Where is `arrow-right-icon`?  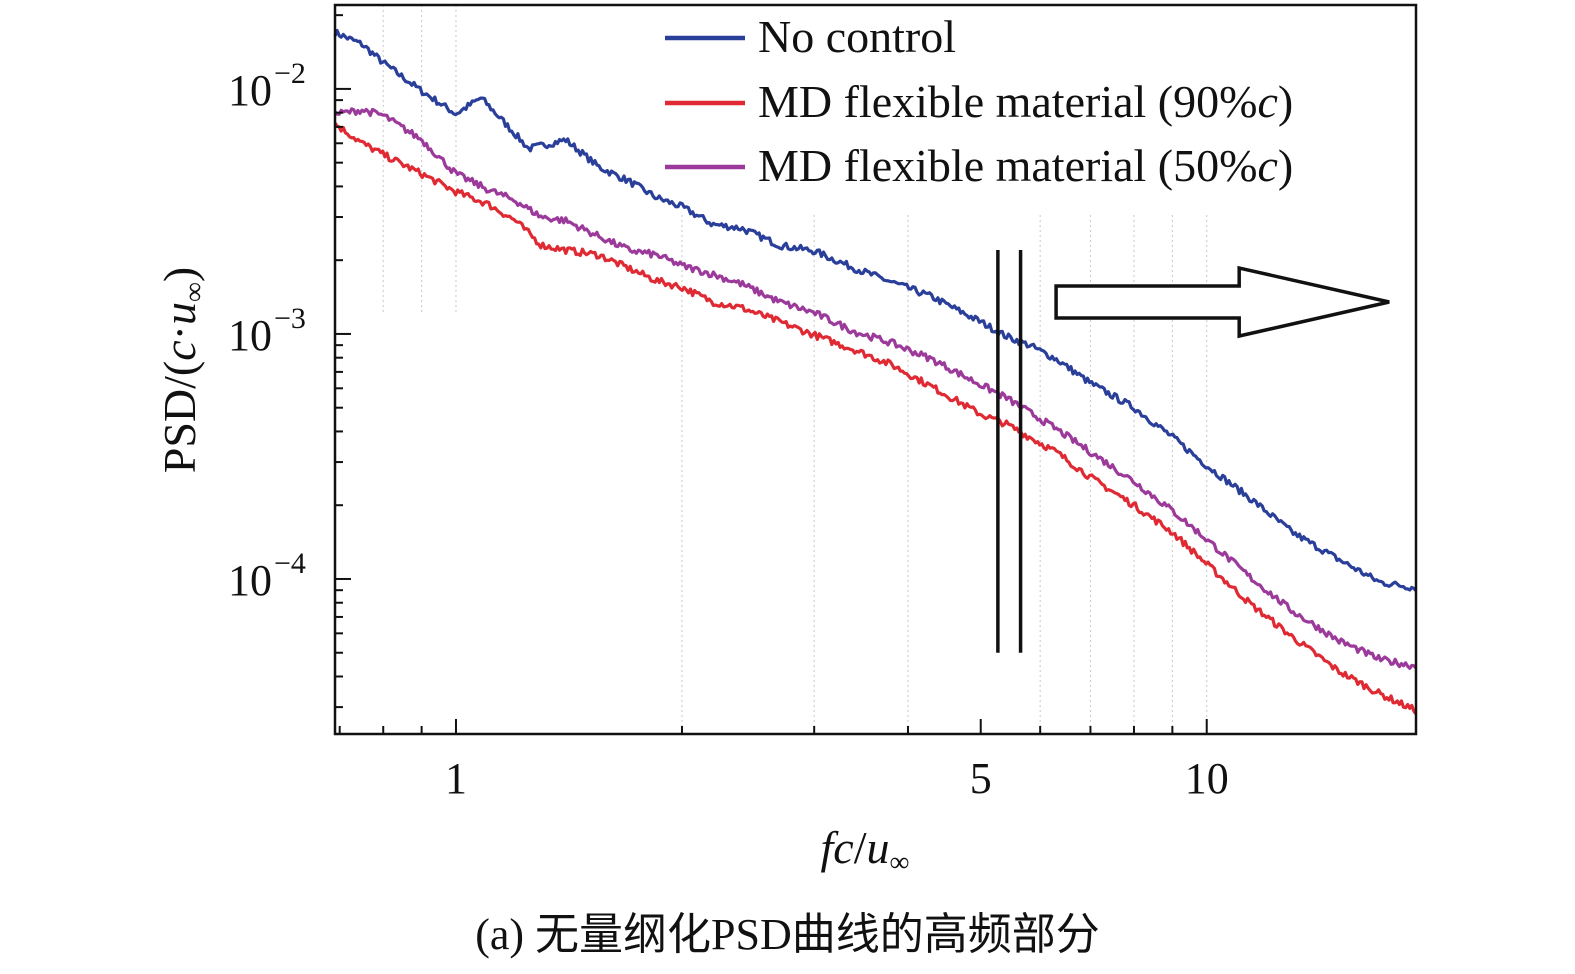
arrow-right-icon is located at coordinates (1222, 302).